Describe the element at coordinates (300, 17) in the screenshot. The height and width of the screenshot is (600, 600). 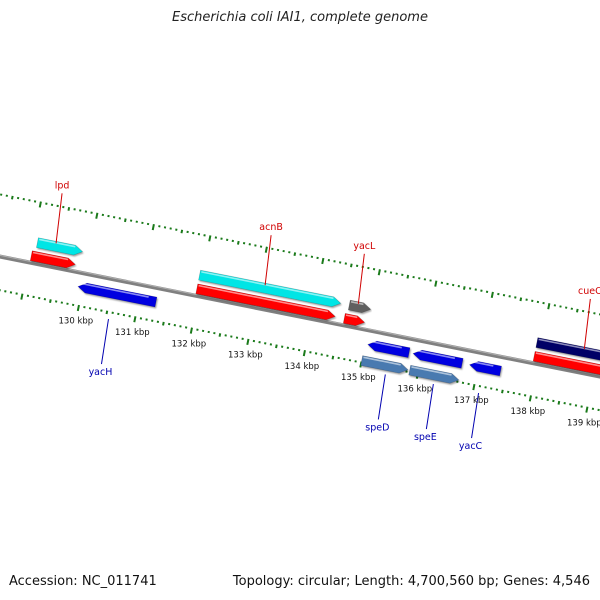
I see `map-title: Escherichia coli IAI1, complete genome` at that location.